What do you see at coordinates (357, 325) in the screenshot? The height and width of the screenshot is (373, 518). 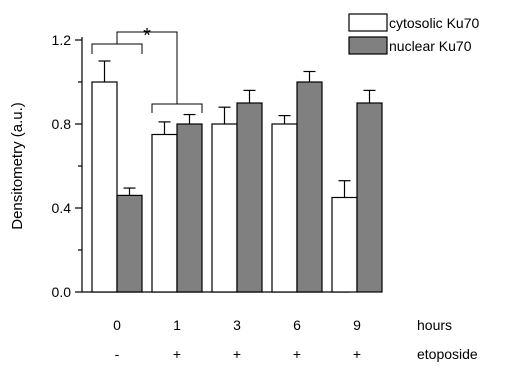 I see `x-tick-label: 9` at bounding box center [357, 325].